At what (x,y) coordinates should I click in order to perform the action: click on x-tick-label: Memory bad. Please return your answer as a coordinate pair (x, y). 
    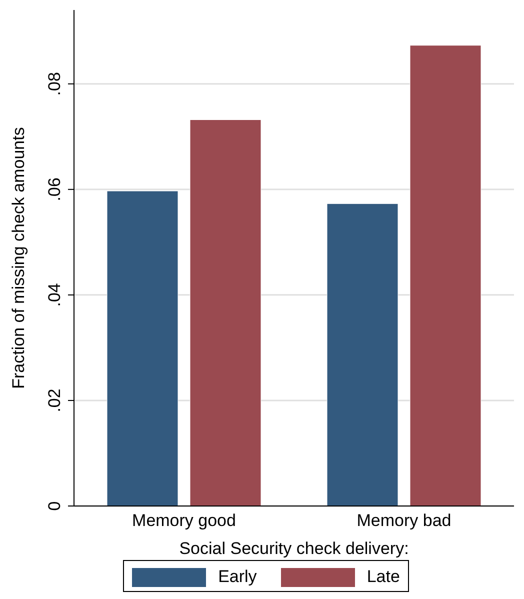
    Looking at the image, I should click on (404, 520).